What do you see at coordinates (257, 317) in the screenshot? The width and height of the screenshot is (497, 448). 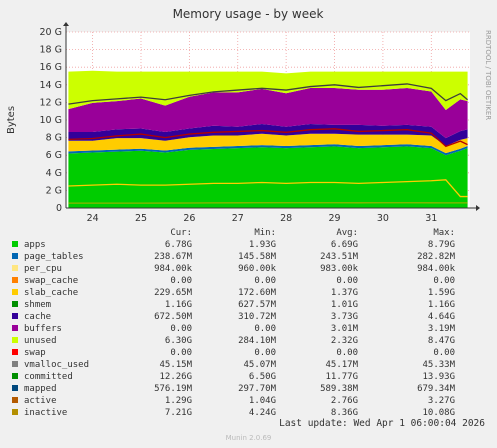 I see `legend-min: 310.72M` at bounding box center [257, 317].